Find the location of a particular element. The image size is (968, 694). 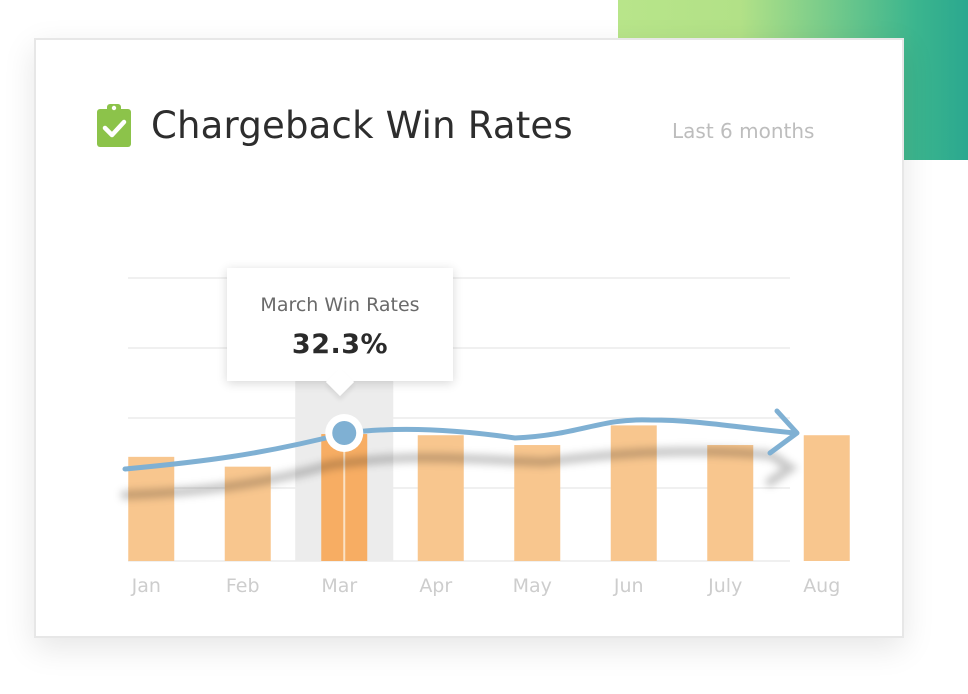

x-tick-label: Feb is located at coordinates (243, 586).